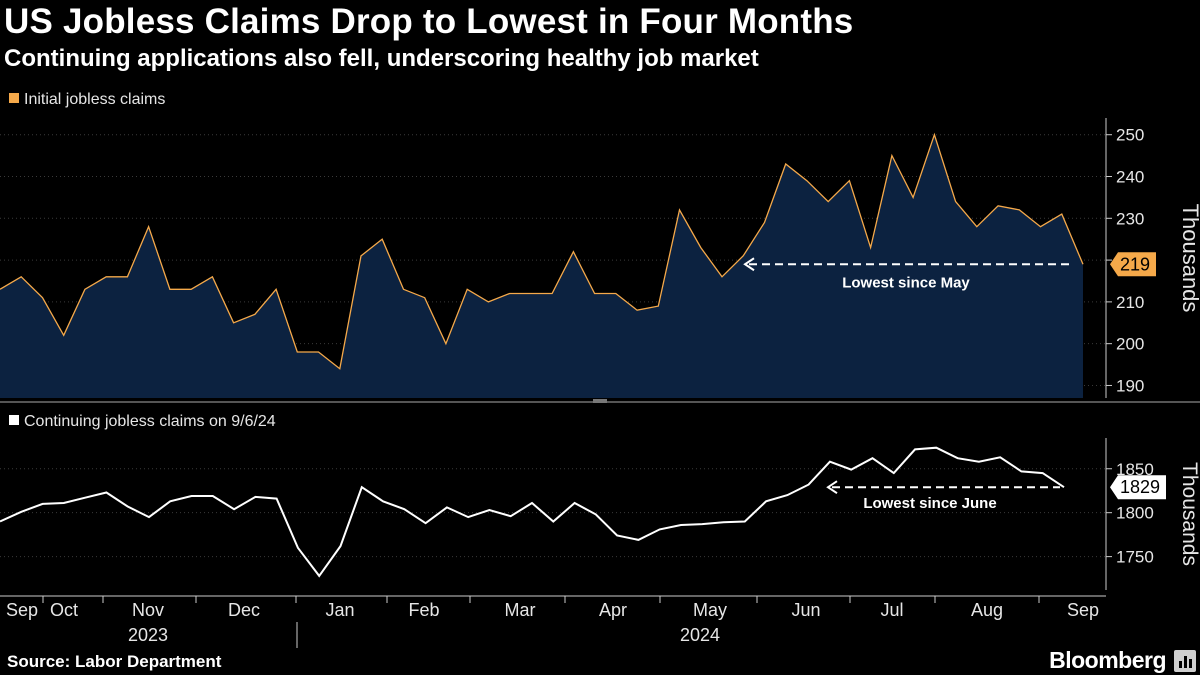 The width and height of the screenshot is (1200, 675). Describe the element at coordinates (1130, 218) in the screenshot. I see `y-tick-label: 230` at that location.